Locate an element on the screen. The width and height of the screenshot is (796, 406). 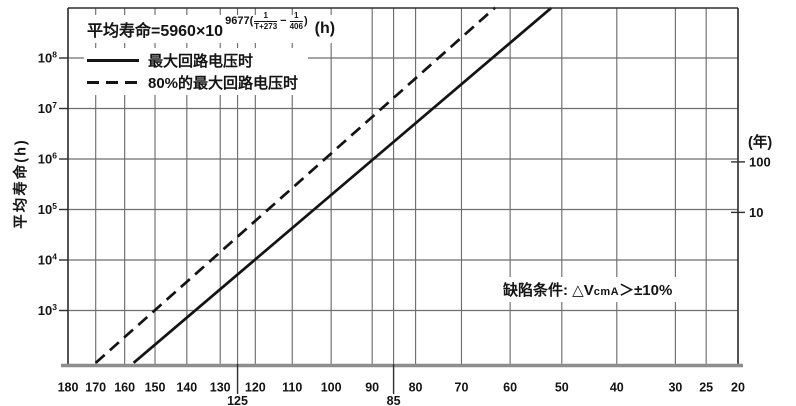
svg-text: 106 is located at coordinates (47, 158).